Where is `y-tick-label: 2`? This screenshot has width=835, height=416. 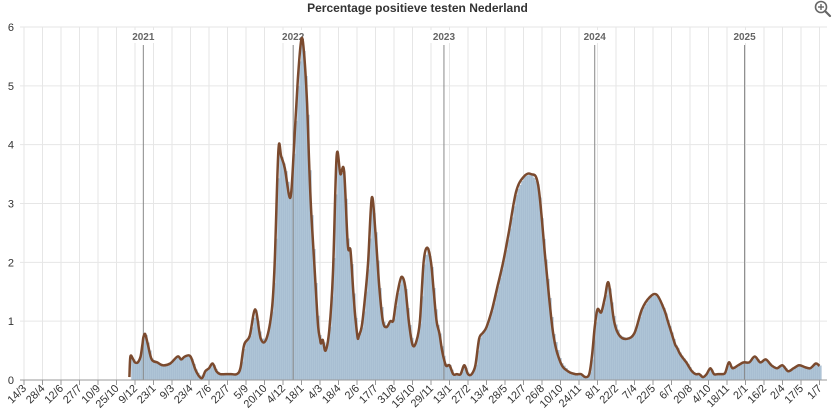
y-tick-label: 2 is located at coordinates (11, 263).